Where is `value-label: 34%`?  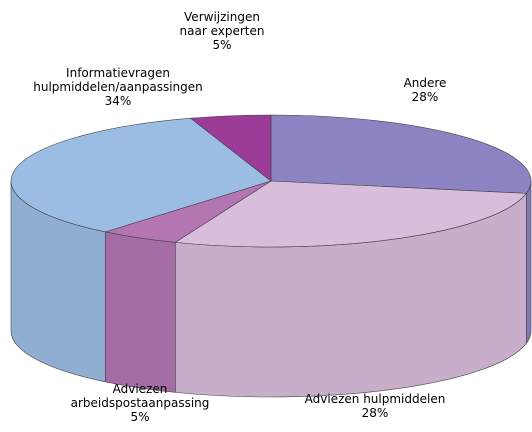
value-label: 34% is located at coordinates (118, 101).